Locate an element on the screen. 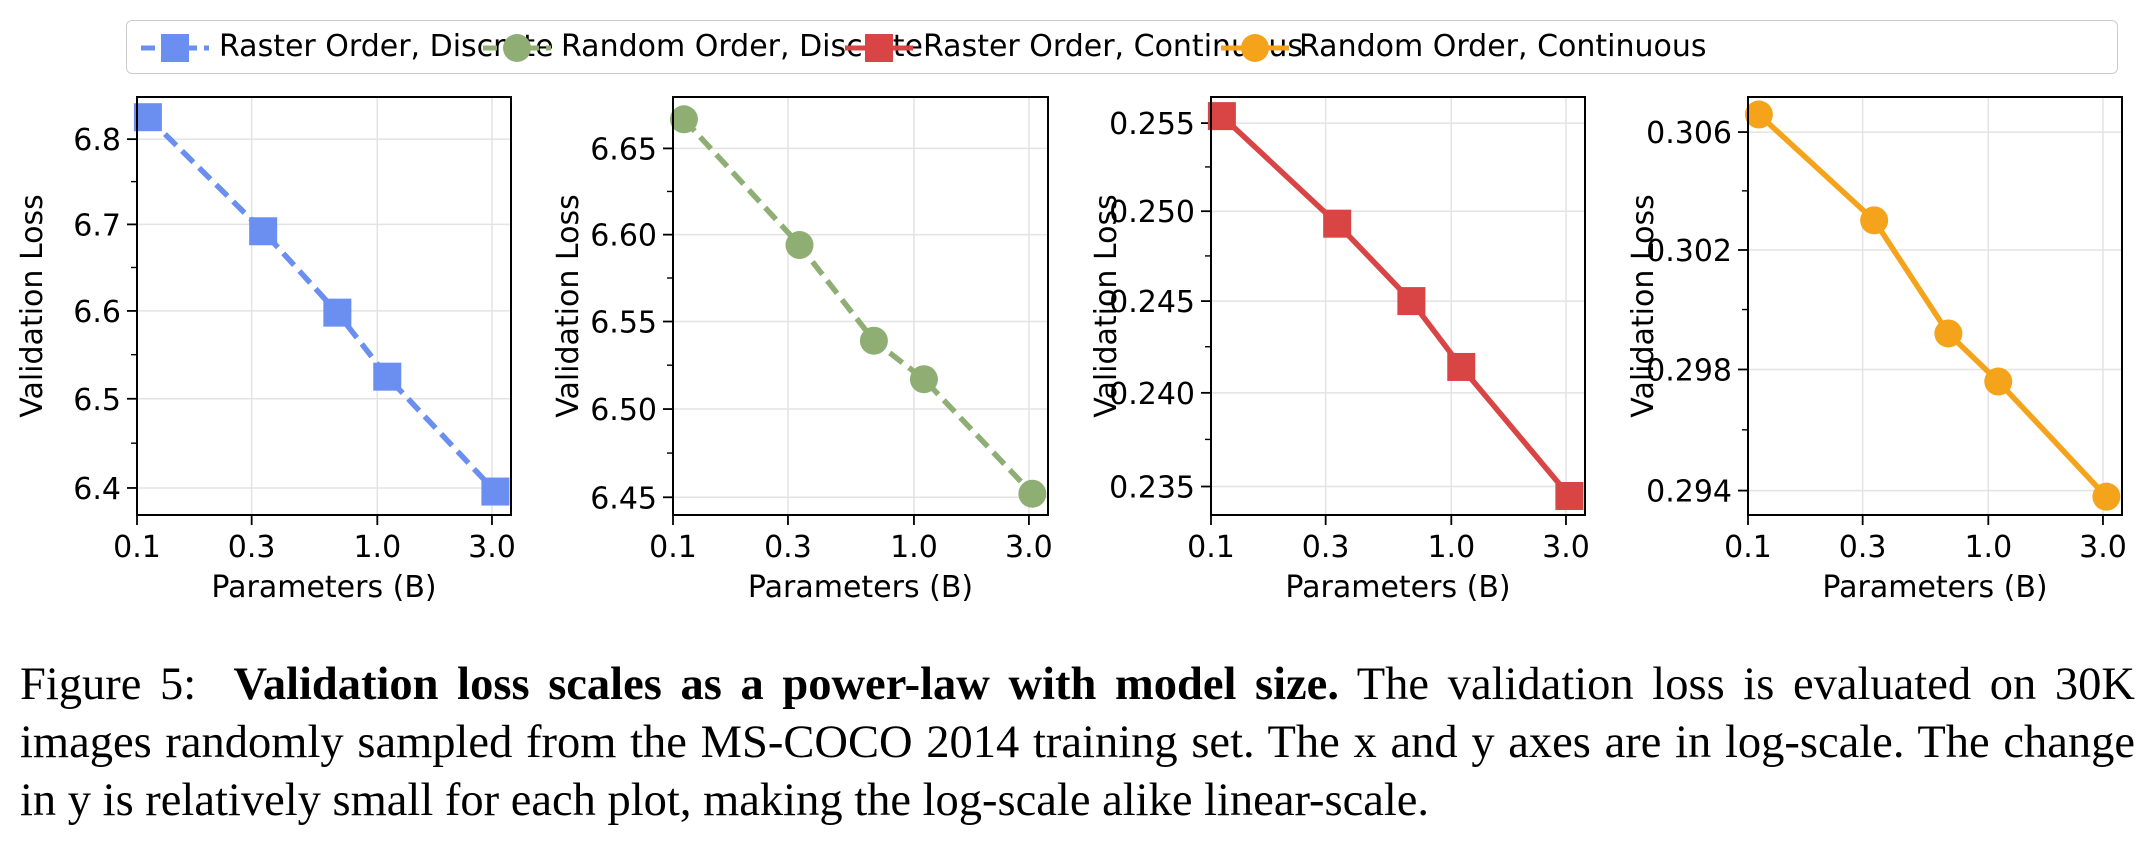  legend-swatch-raster-continuous is located at coordinates (879, 48).